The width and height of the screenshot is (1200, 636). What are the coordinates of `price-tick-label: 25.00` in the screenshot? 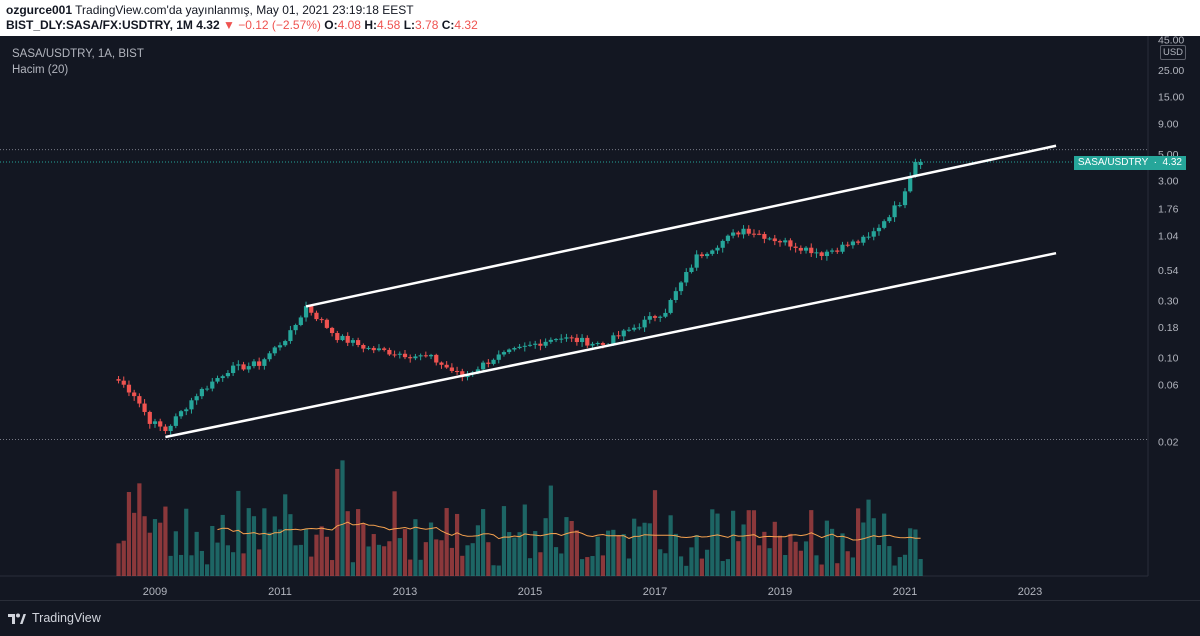 It's located at (1171, 71).